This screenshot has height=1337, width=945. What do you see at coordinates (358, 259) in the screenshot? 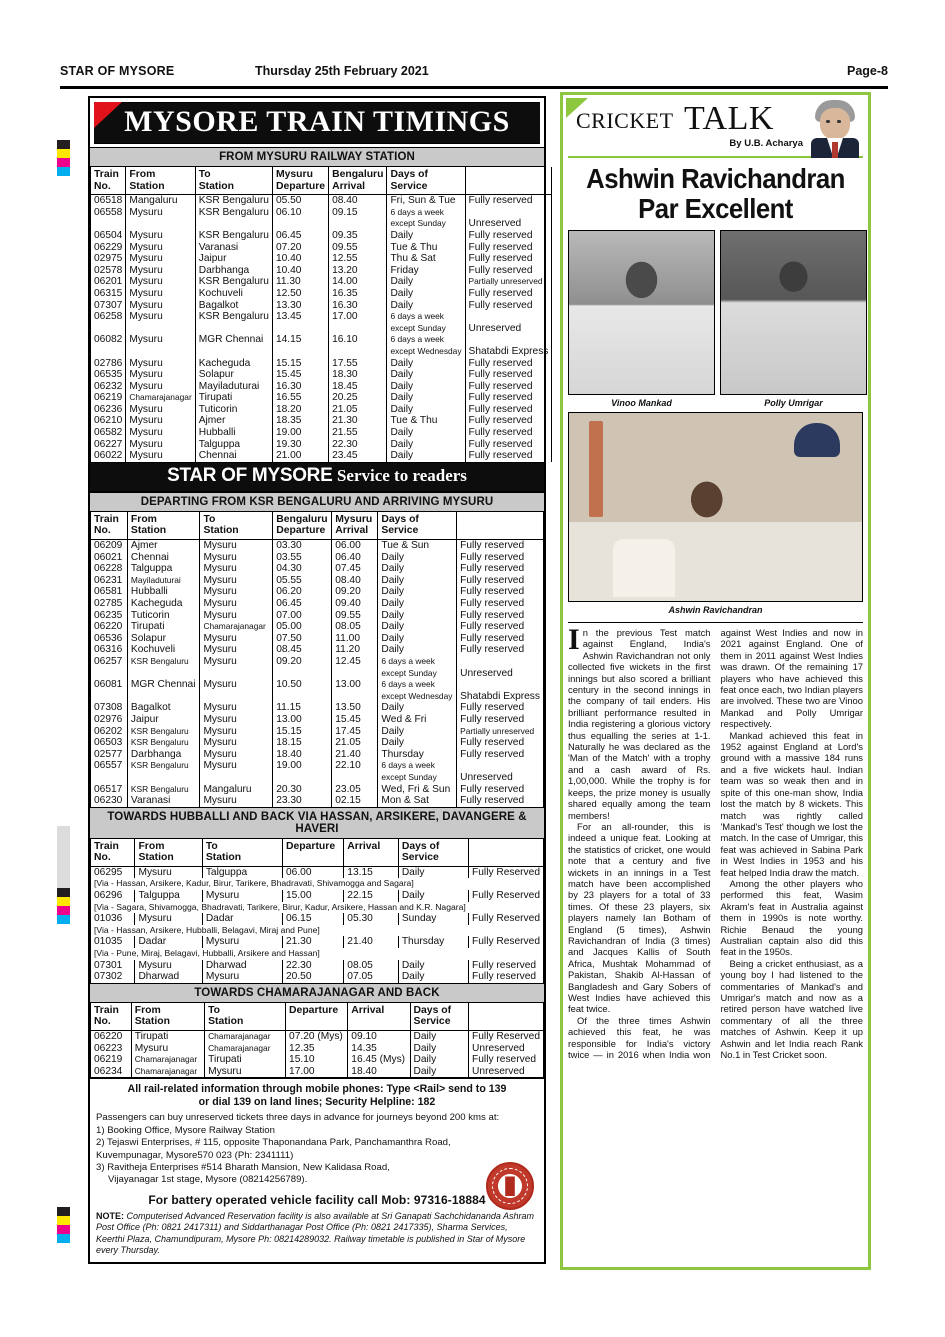
I see `cell-arrival: 12.55` at bounding box center [358, 259].